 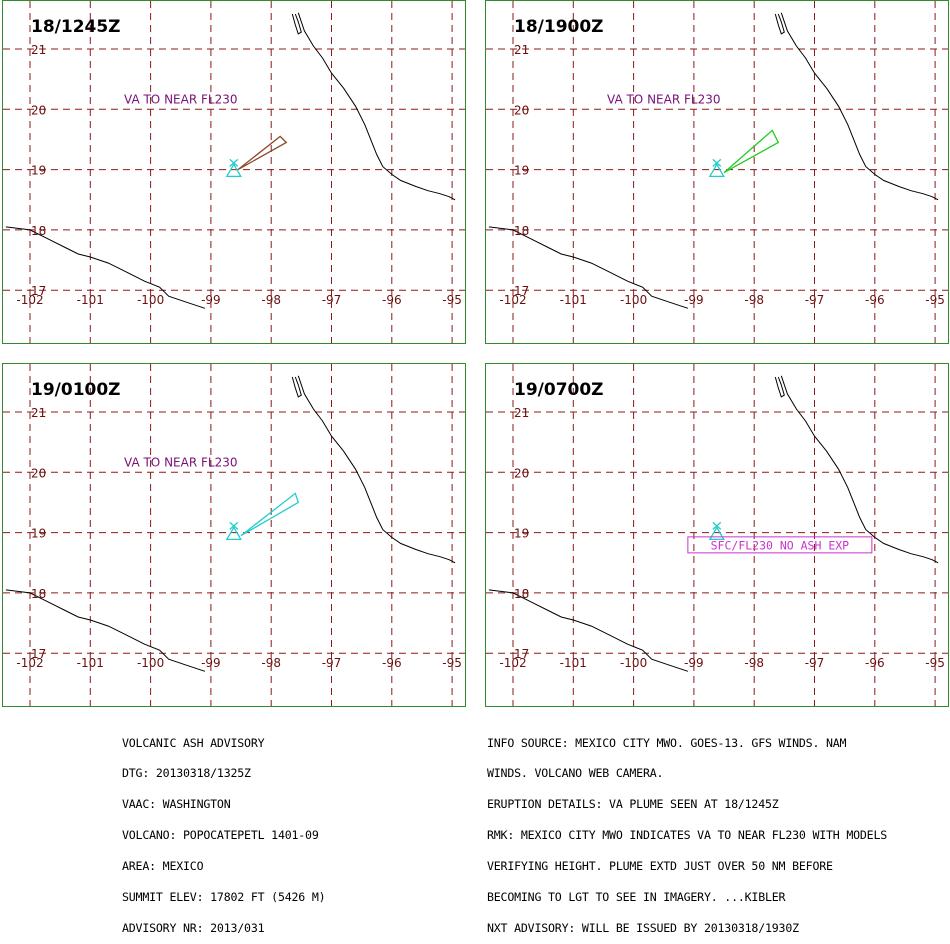 What do you see at coordinates (220, 835) in the screenshot?
I see `advisory-line: VOLCANO: POPOCATEPETL 1401-09` at bounding box center [220, 835].